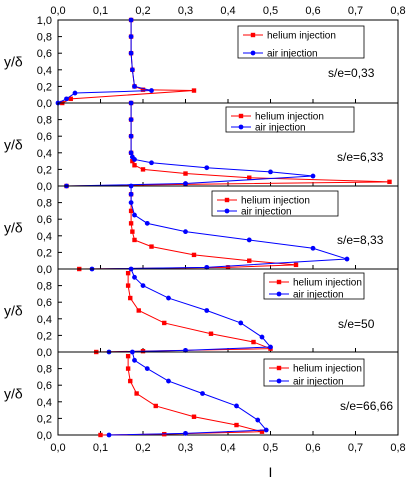 This screenshot has width=406, height=480. What do you see at coordinates (312, 11) in the screenshot?
I see `x-tick-label-top: 0,6` at bounding box center [312, 11].